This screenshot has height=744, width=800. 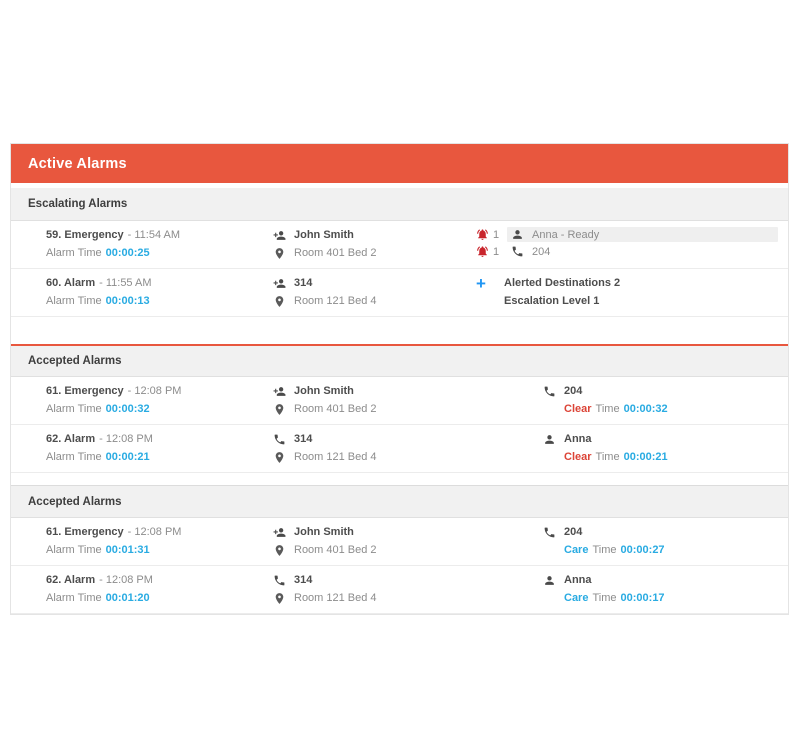 I want to click on alarm-timer: 00:00:25, so click(x=127, y=253).